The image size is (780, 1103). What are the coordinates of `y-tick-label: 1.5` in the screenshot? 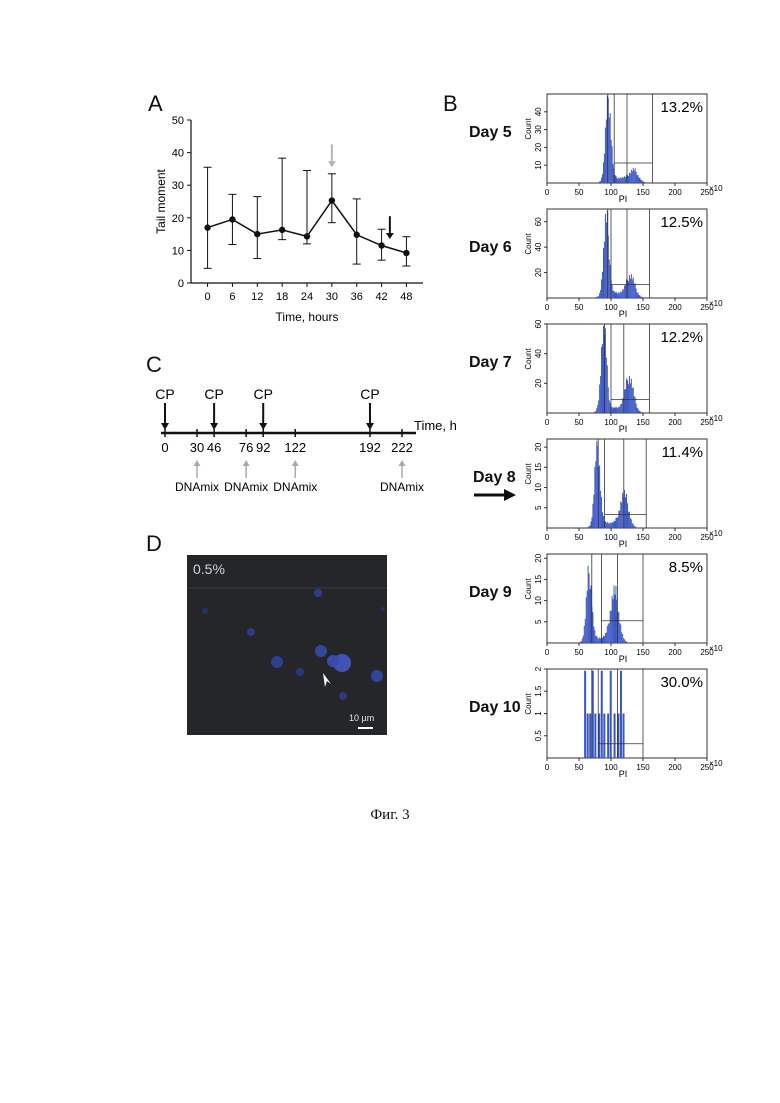 It's located at (538, 691).